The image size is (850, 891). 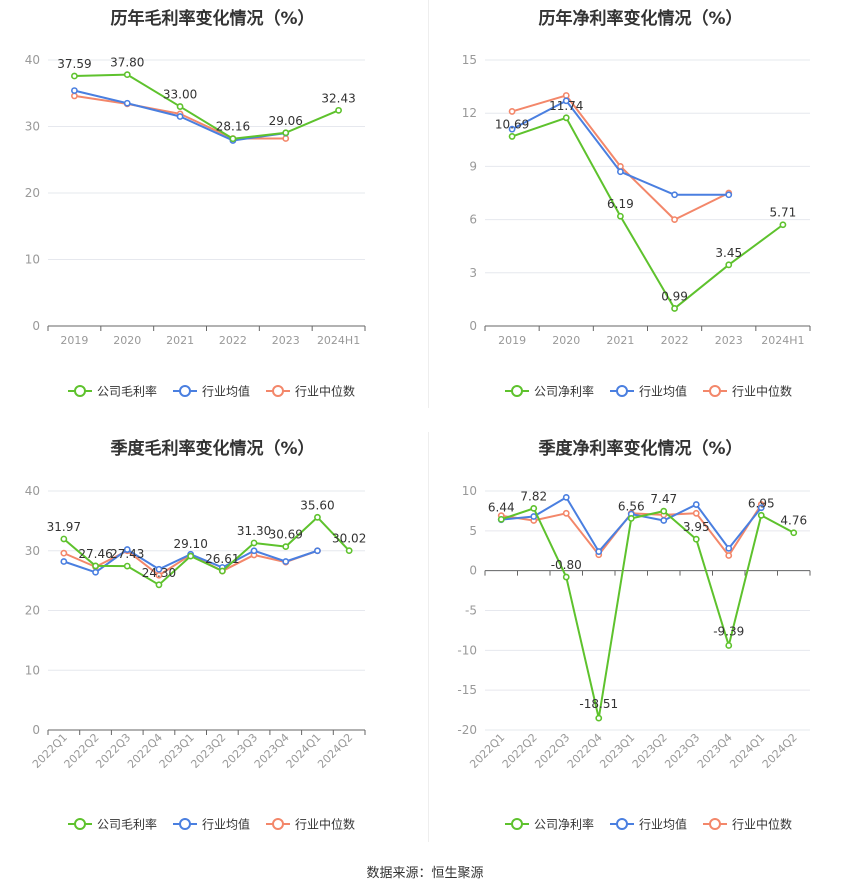 I want to click on data-label: 30.69, so click(x=286, y=535).